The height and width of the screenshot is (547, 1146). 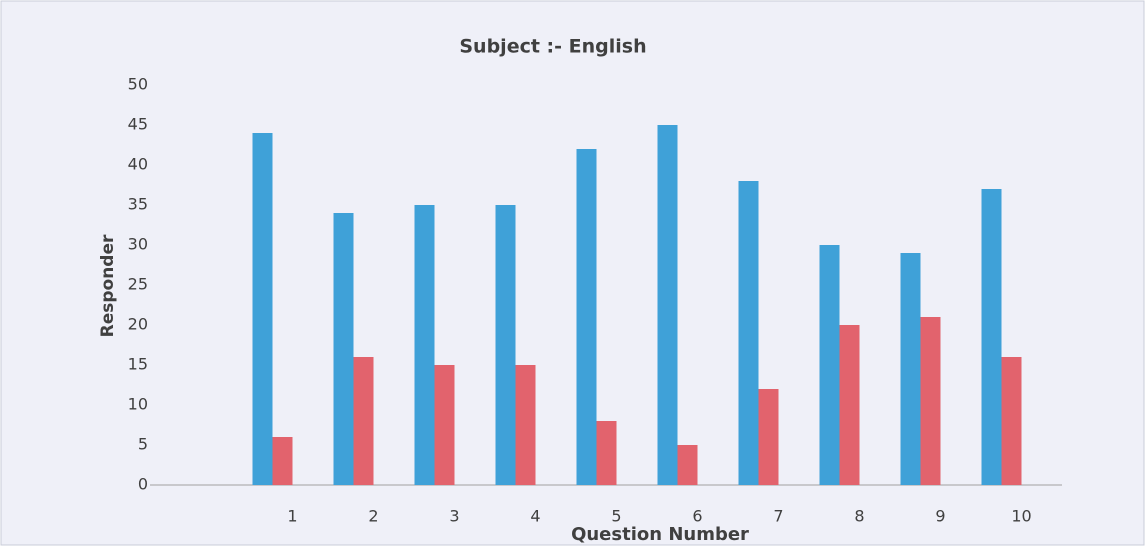 What do you see at coordinates (108, 285) in the screenshot?
I see `y-axis-label: Responder` at bounding box center [108, 285].